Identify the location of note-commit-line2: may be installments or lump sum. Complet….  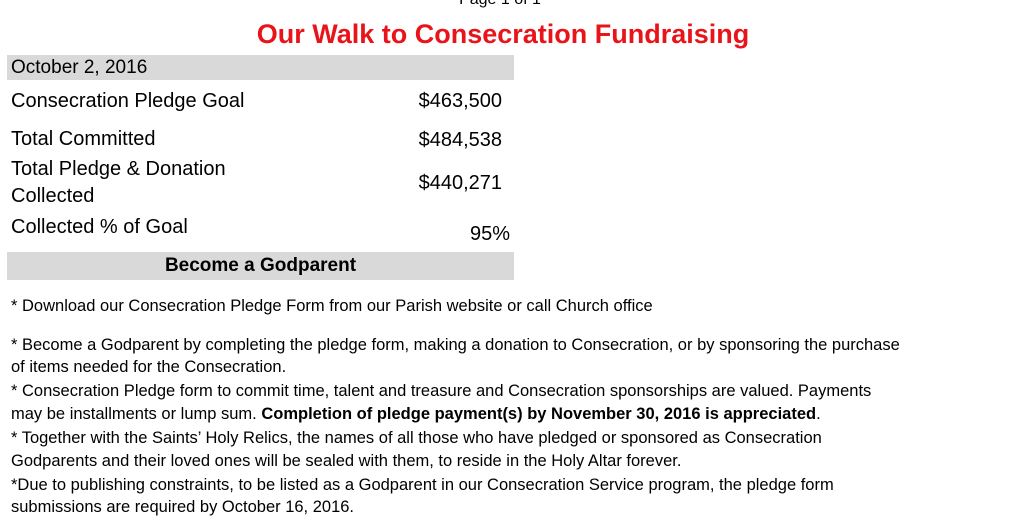
(511, 414).